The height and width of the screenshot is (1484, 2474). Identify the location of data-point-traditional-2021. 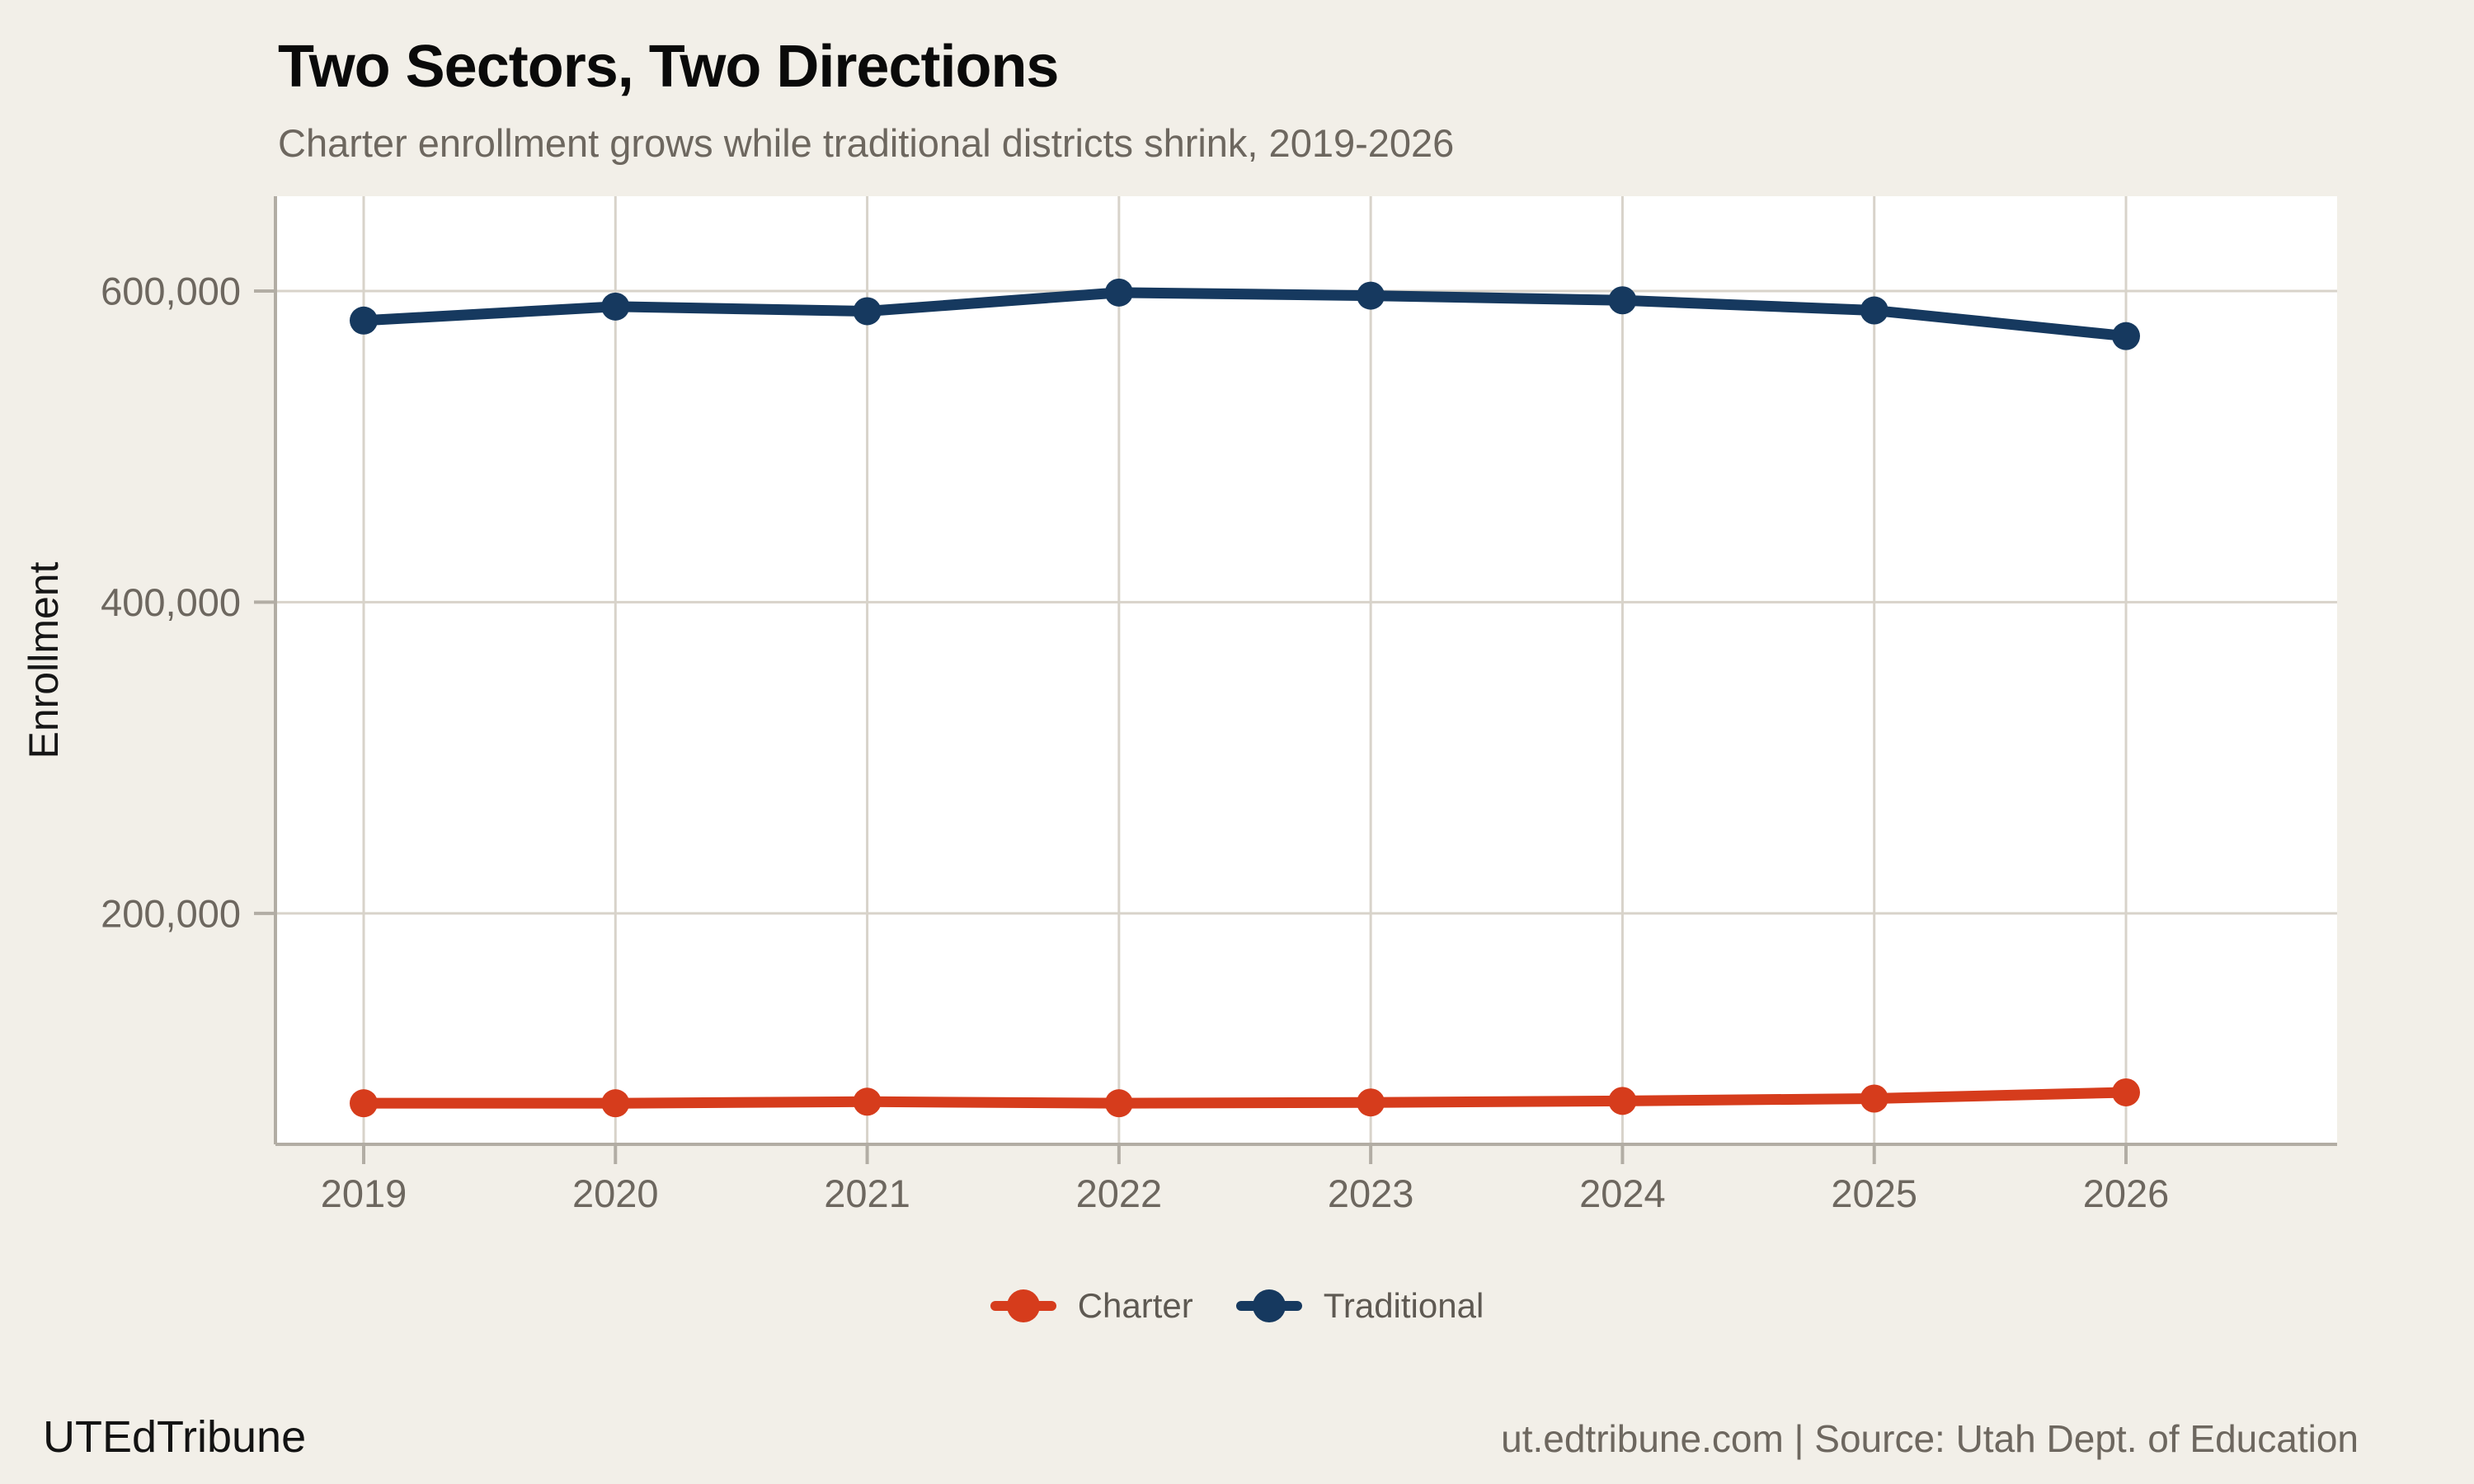
(867, 311).